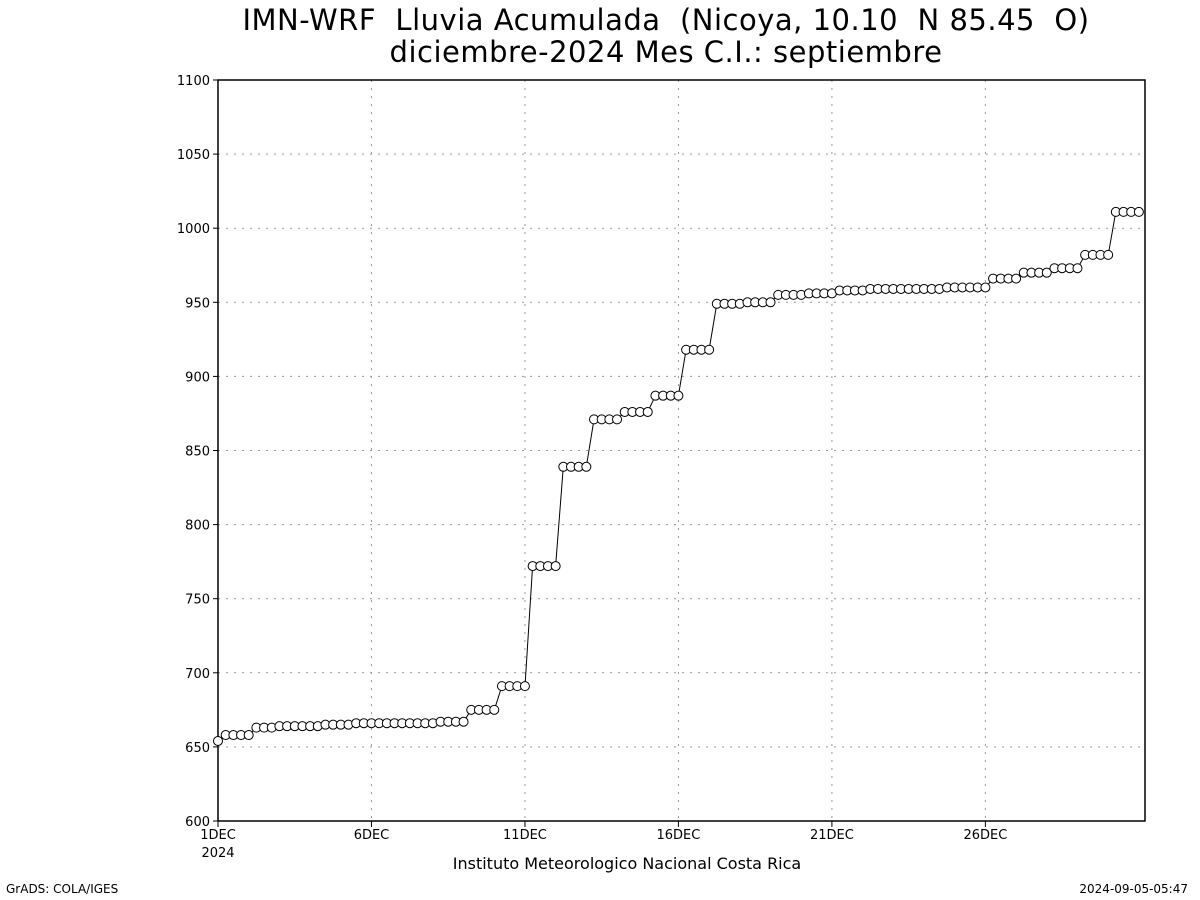  I want to click on chart-title-line-2: diciembre-2024 Mes C.I.: septiembre, so click(666, 52).